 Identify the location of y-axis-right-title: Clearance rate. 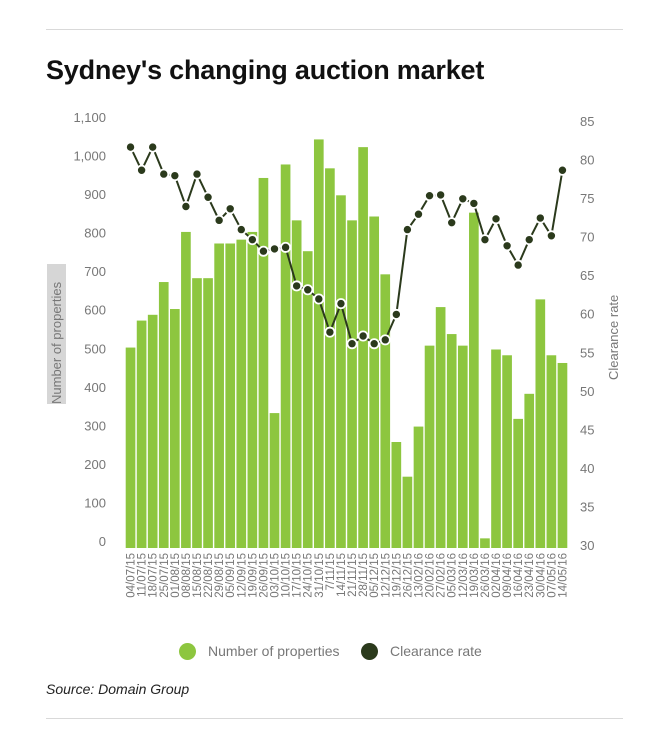
(613, 337).